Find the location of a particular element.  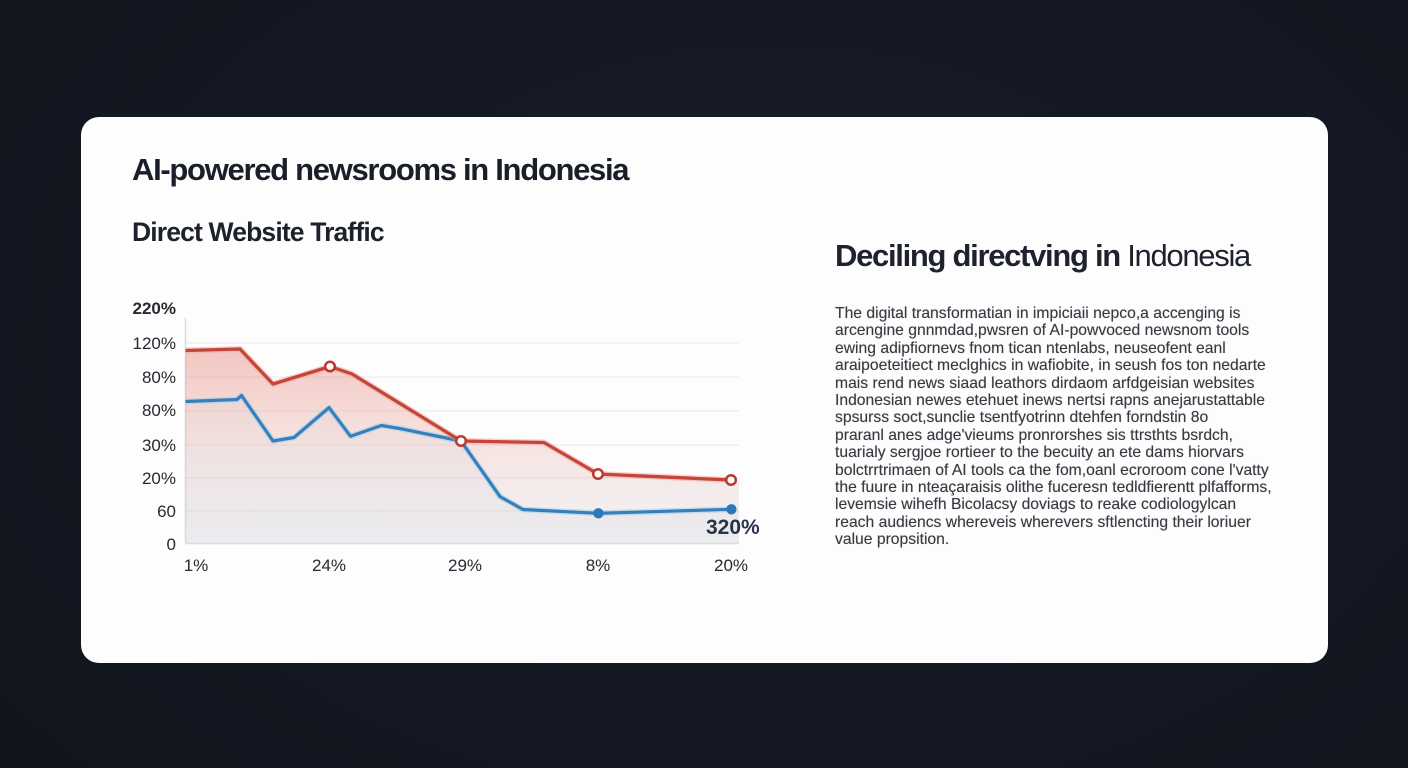

svg-text: 1% is located at coordinates (196, 565).